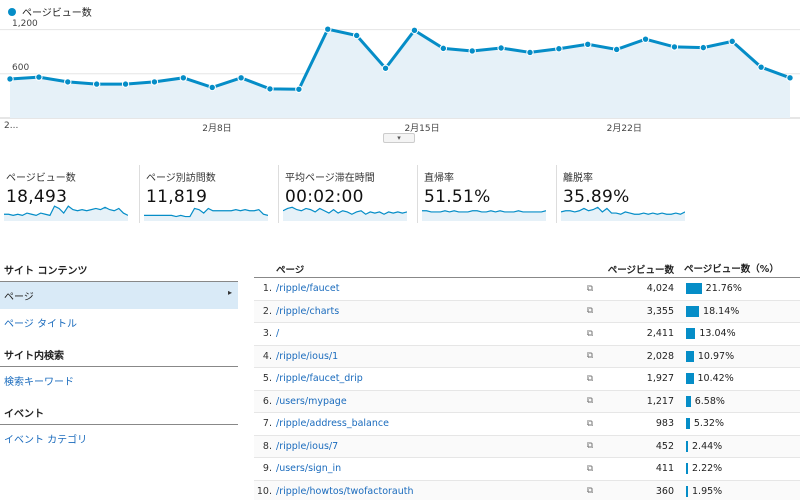  What do you see at coordinates (119, 380) in the screenshot?
I see `sidebar-item: 検索キーワード` at bounding box center [119, 380].